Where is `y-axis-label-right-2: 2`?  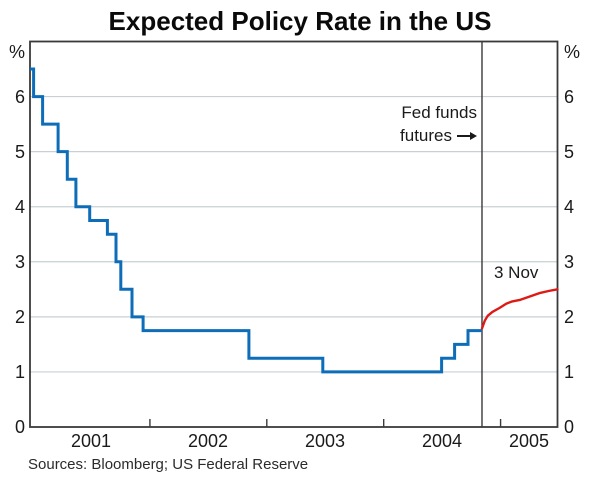
y-axis-label-right-2: 2 is located at coordinates (569, 317).